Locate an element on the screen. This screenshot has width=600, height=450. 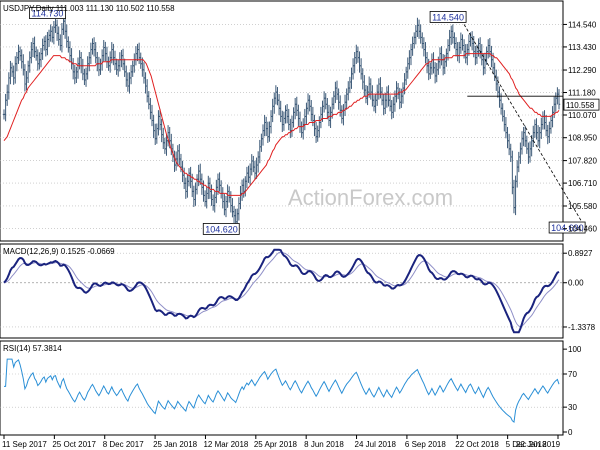
watermark: ActionForex.com is located at coordinates (370, 197).